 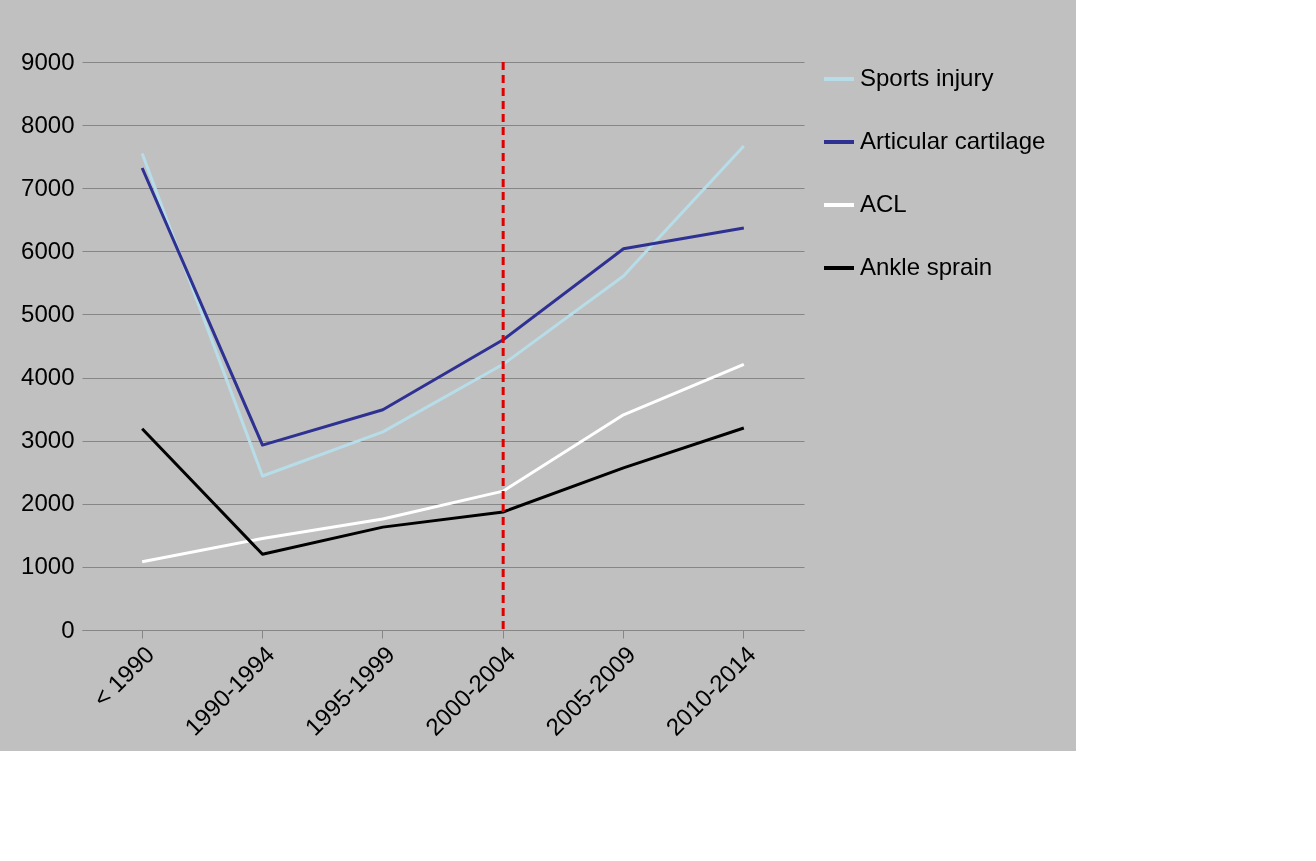 What do you see at coordinates (48, 566) in the screenshot?
I see `y-tick-label: 1000` at bounding box center [48, 566].